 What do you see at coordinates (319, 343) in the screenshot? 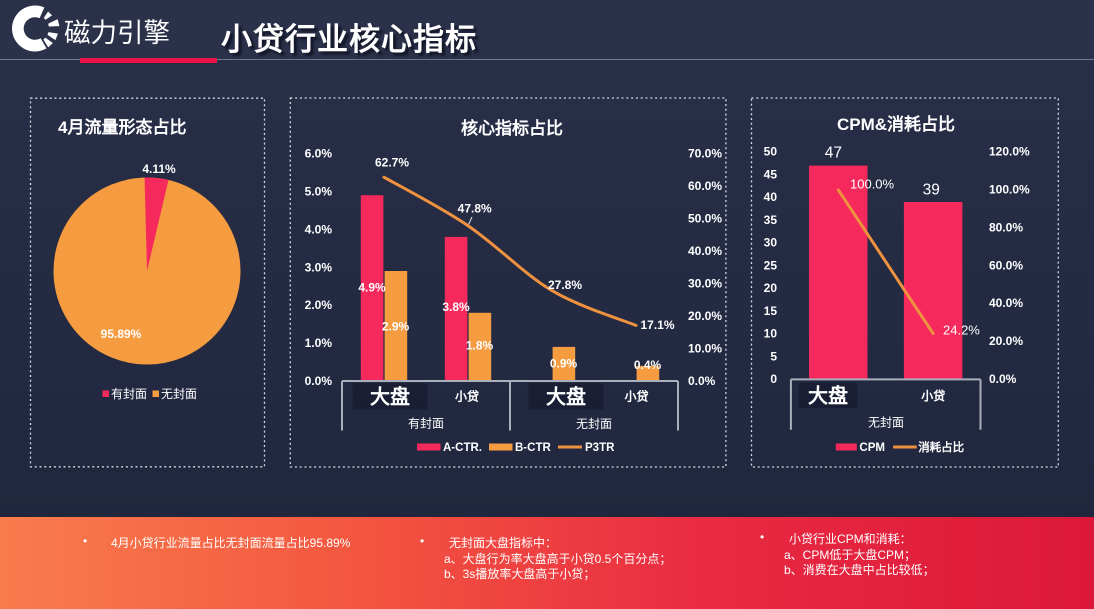
I see `svg-text: 1.0%` at bounding box center [319, 343].